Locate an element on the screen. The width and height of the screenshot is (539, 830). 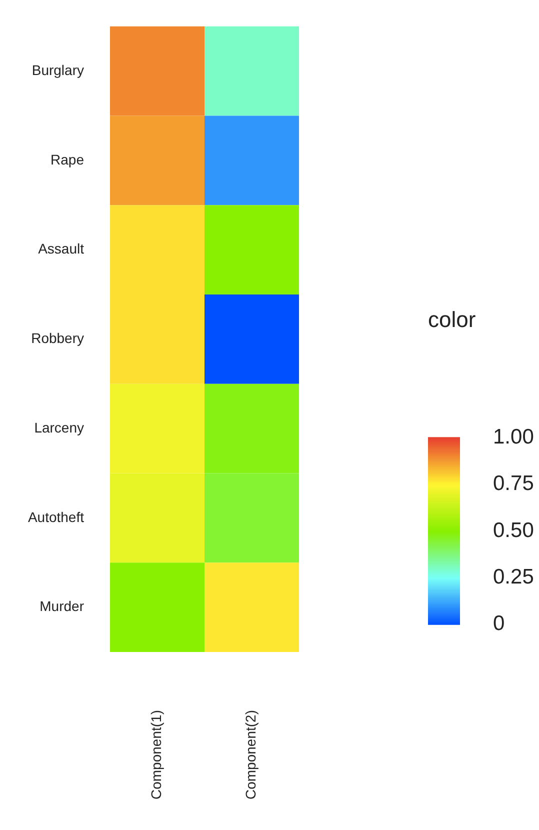
y-tick-label: Murder is located at coordinates (62, 606).